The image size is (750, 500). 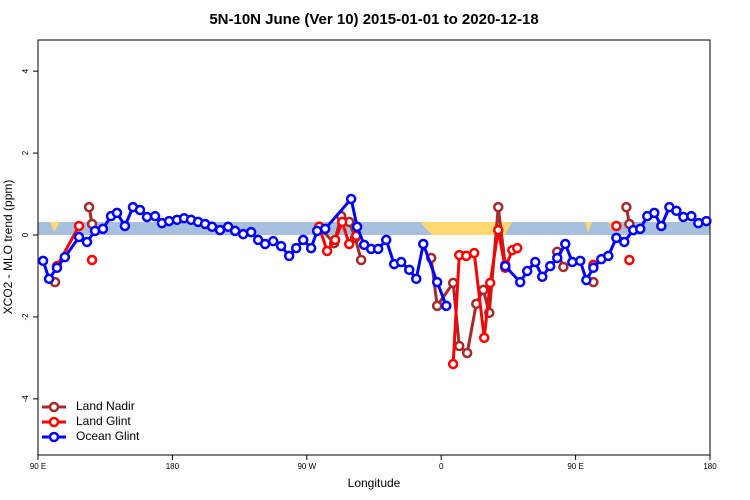 What do you see at coordinates (105, 406) in the screenshot?
I see `legend-label: Land Nadir` at bounding box center [105, 406].